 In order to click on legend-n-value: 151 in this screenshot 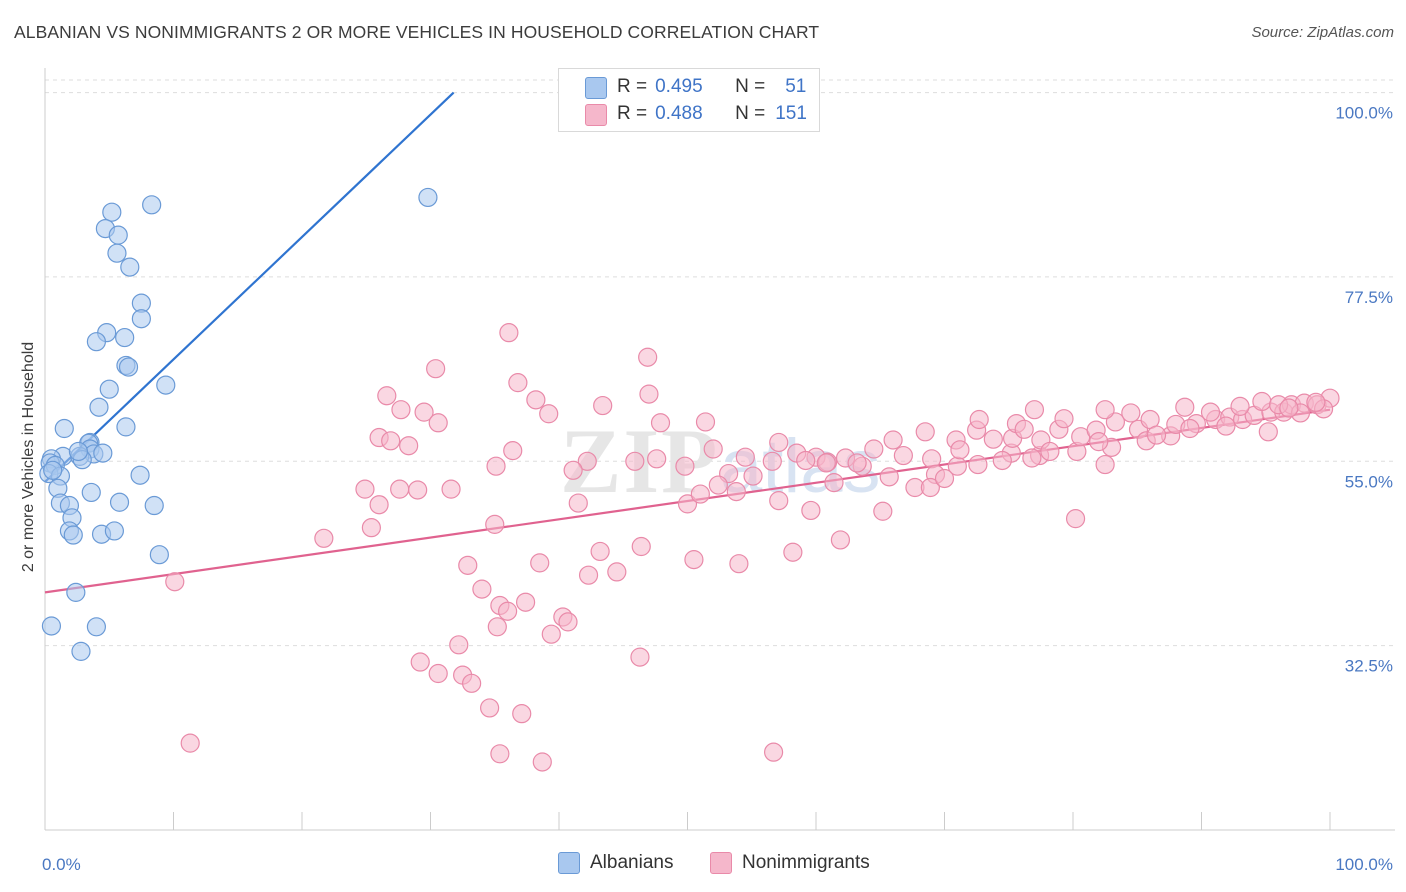, I will do `click(791, 113)`.